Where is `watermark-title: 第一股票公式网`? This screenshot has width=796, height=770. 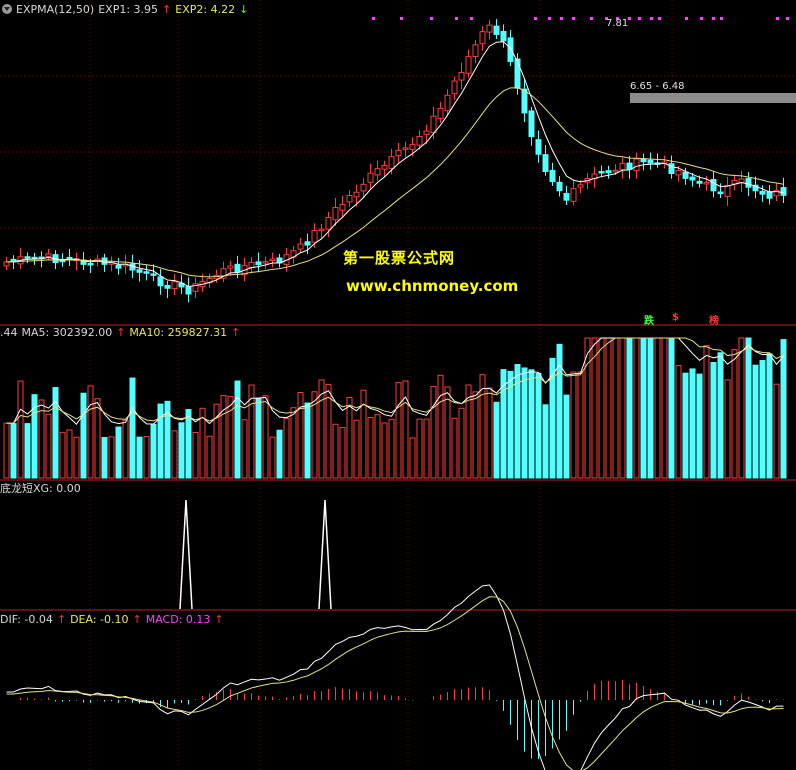 watermark-title: 第一股票公式网 is located at coordinates (399, 258).